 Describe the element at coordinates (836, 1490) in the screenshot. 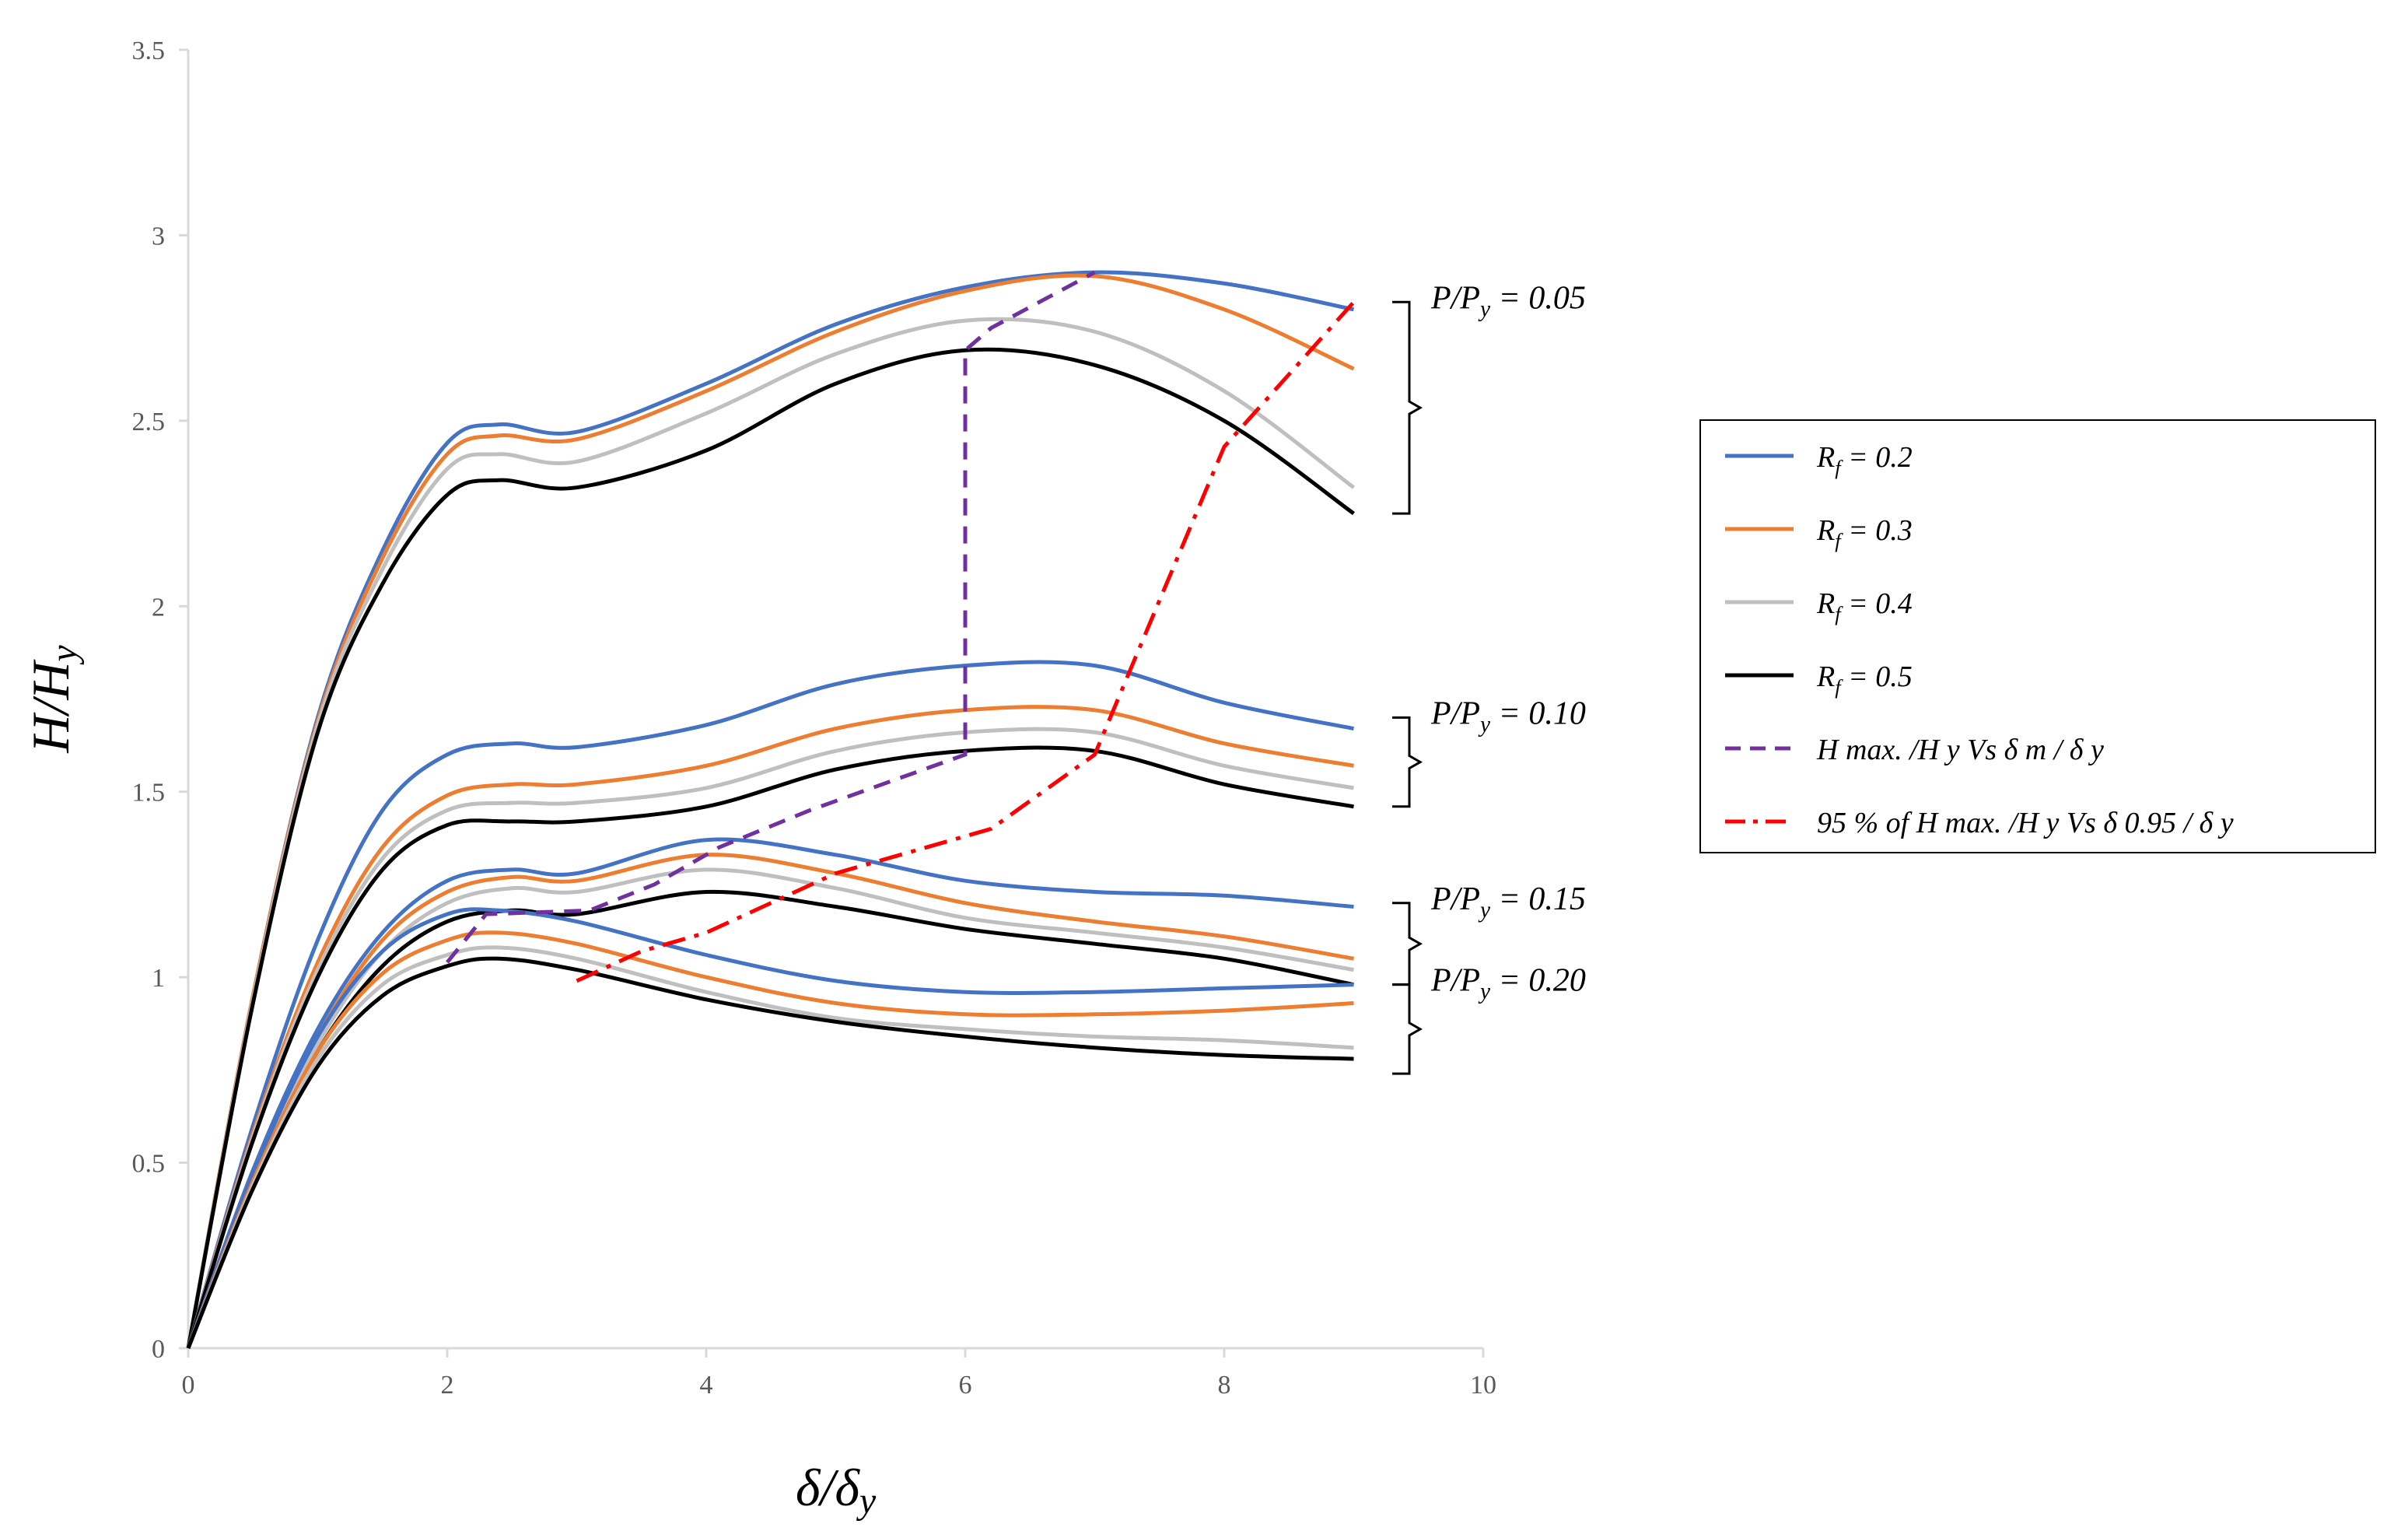

I see `x-axis-title: δ/δy` at that location.